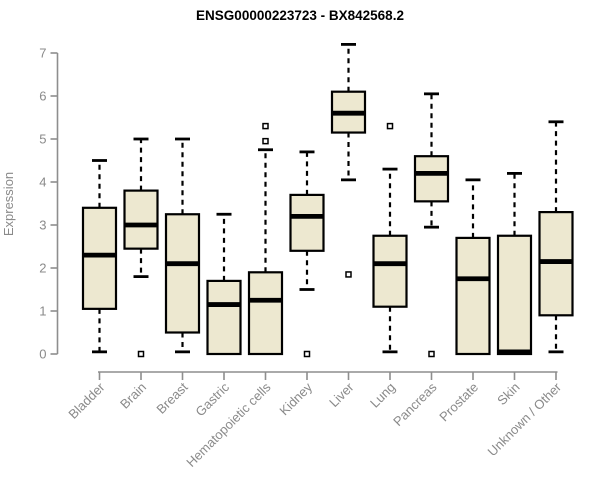 The image size is (600, 500). I want to click on x-tick-label-kidney: Kidney, so click(295, 398).